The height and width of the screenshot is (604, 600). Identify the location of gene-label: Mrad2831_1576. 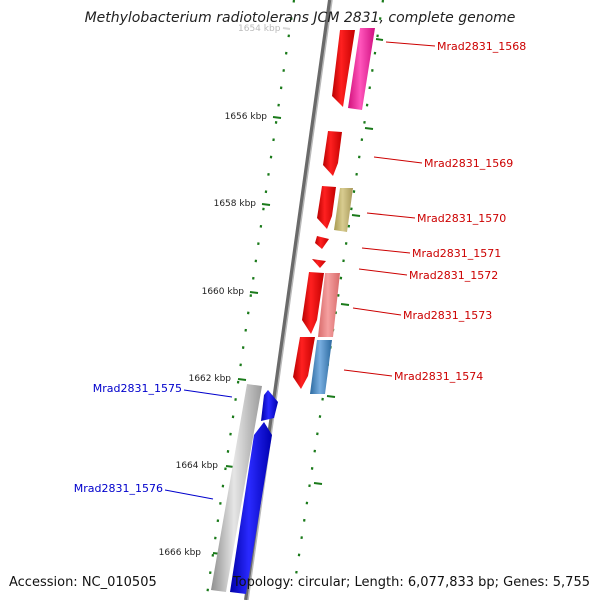
(118, 488).